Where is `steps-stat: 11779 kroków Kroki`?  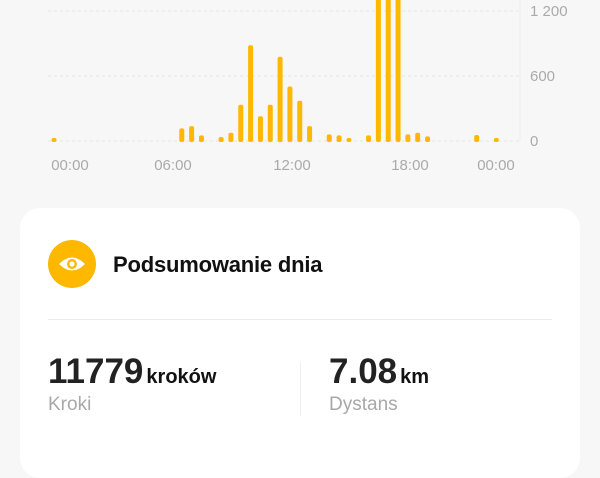
steps-stat: 11779 kroków Kroki is located at coordinates (132, 384).